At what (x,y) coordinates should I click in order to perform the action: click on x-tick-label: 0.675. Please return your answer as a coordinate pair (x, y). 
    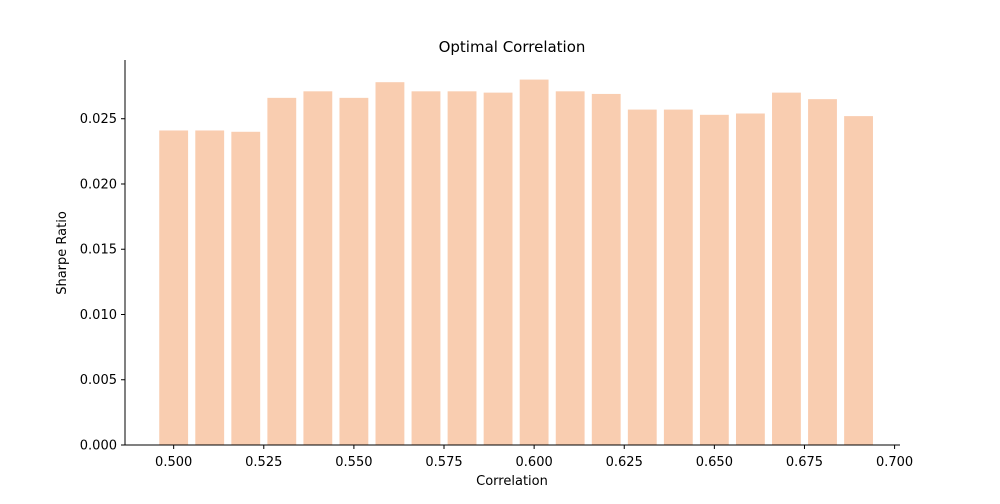
    Looking at the image, I should click on (804, 462).